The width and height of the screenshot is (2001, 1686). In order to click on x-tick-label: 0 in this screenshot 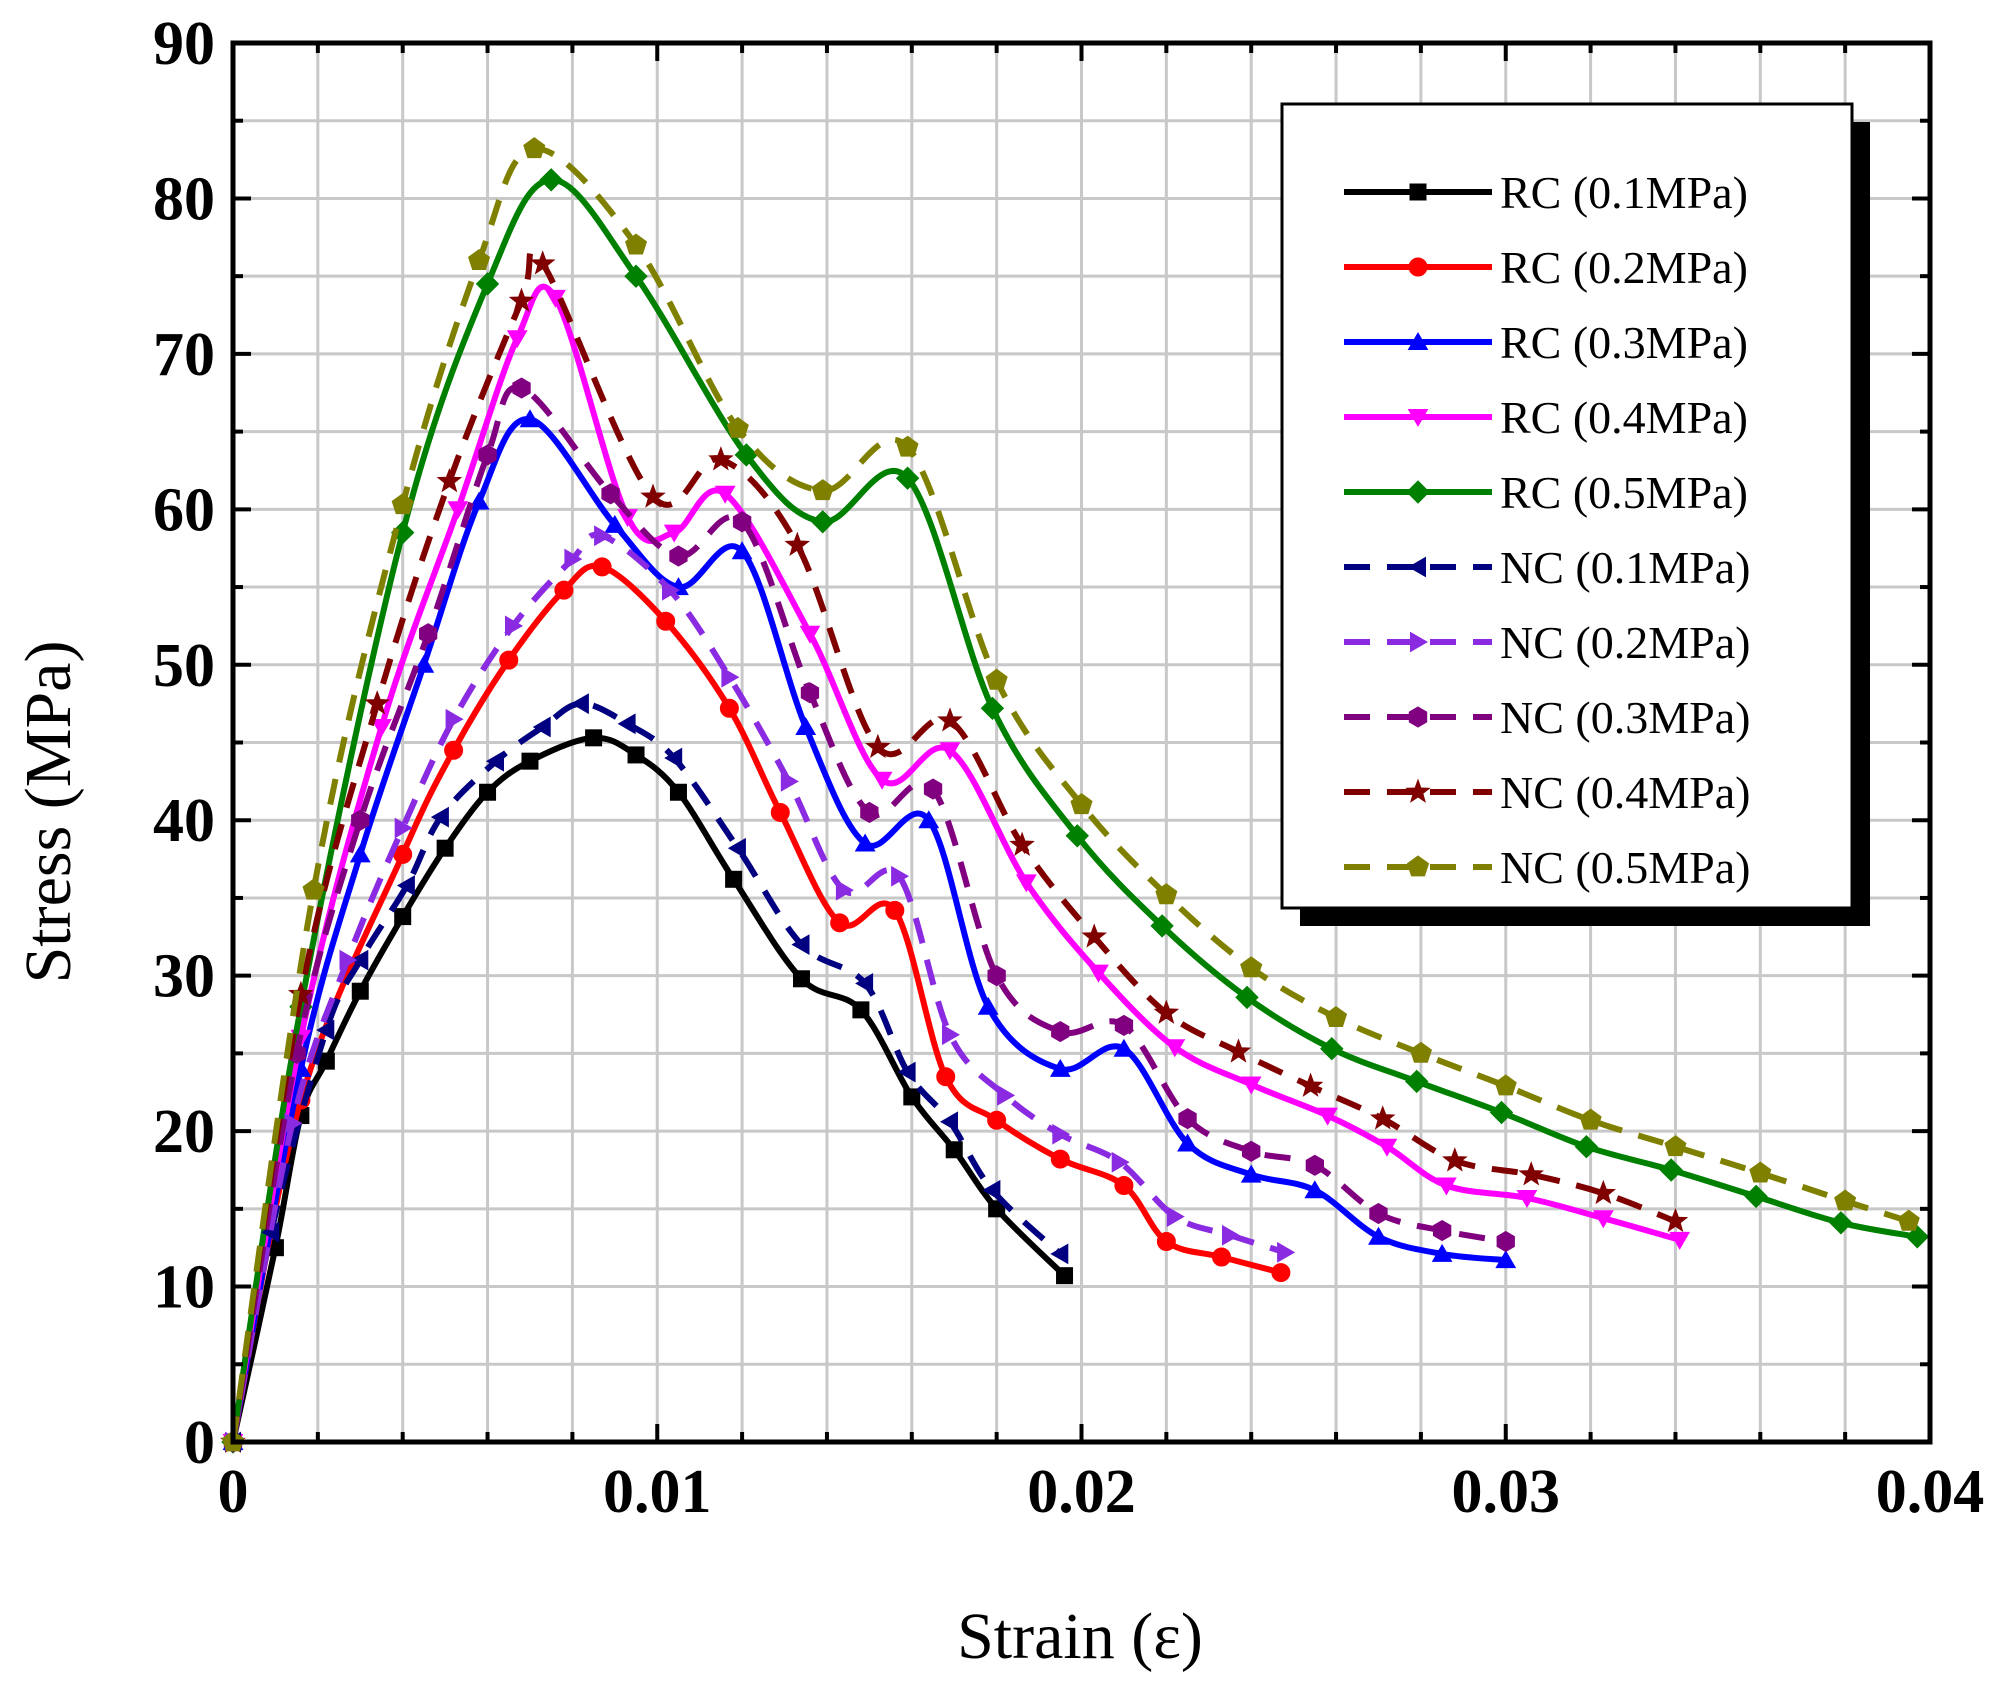, I will do `click(233, 1492)`.